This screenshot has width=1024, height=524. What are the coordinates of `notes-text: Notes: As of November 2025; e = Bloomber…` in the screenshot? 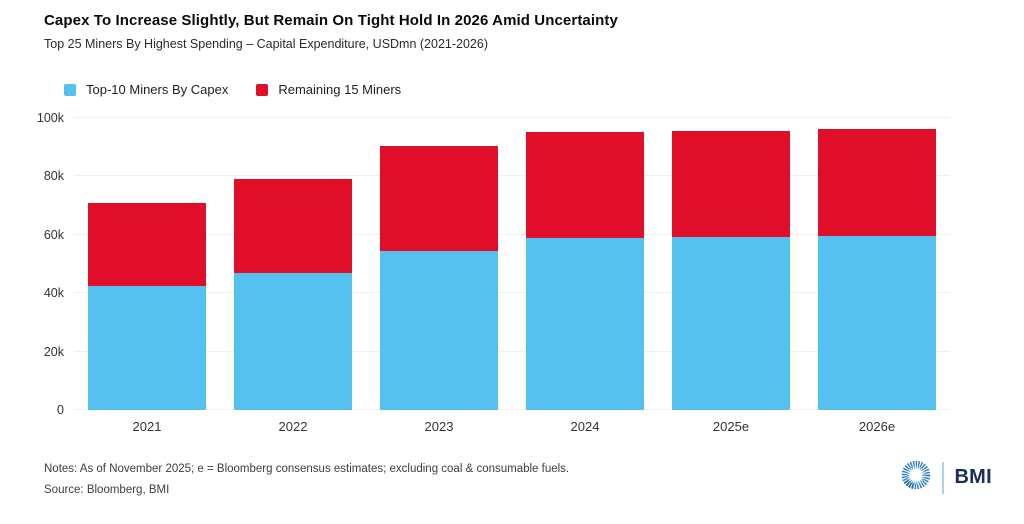 It's located at (307, 469).